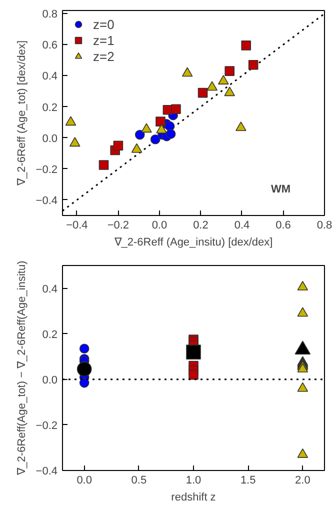  Describe the element at coordinates (103, 40) in the screenshot. I see `legend-label: z=1` at that location.